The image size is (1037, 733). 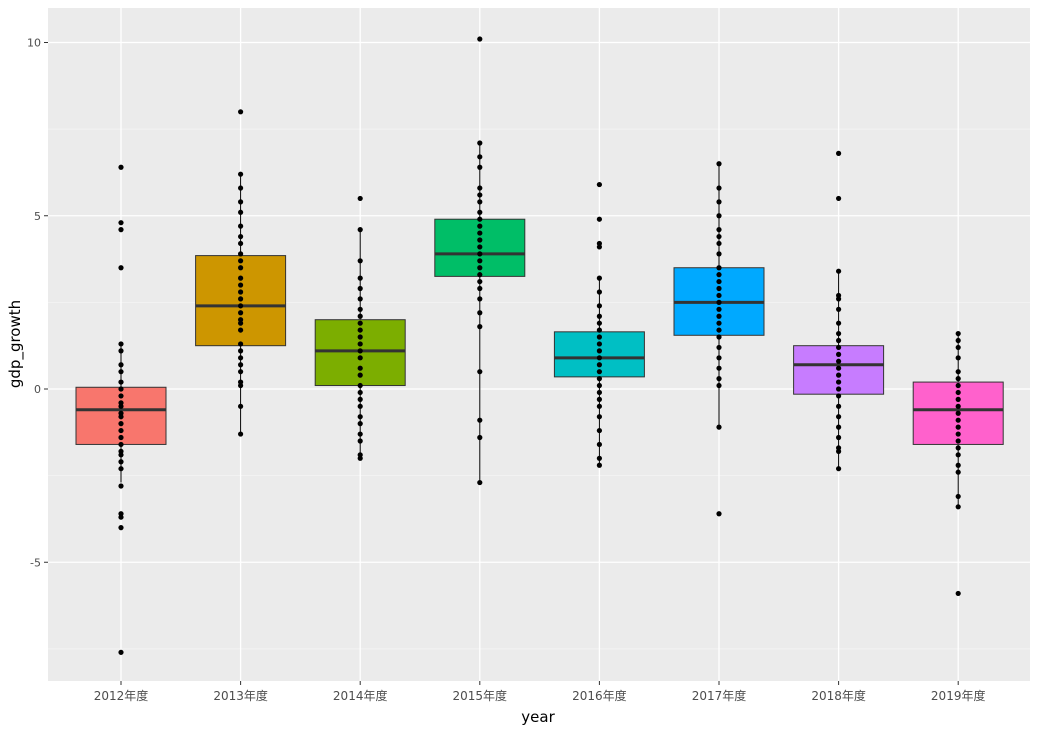 What do you see at coordinates (480, 695) in the screenshot?
I see `x-tick-label: 2015年度` at bounding box center [480, 695].